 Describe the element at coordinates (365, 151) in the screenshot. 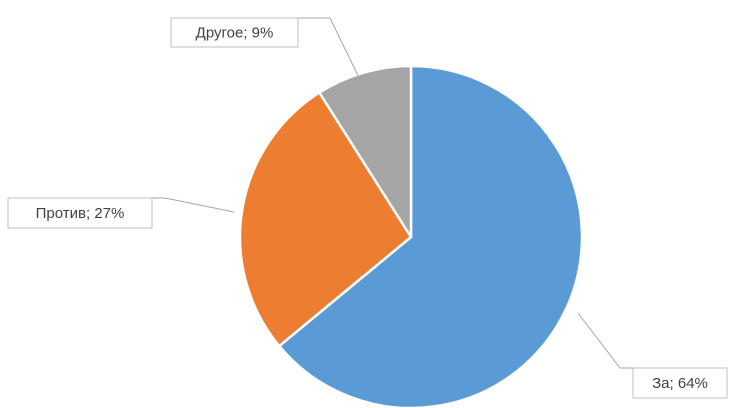

I see `pie-slice` at that location.